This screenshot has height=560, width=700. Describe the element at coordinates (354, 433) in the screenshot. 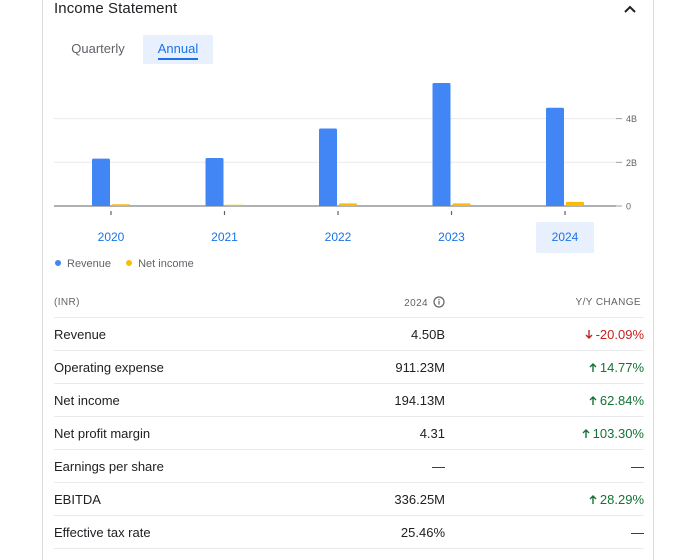

I see `row-value: 4.31` at that location.